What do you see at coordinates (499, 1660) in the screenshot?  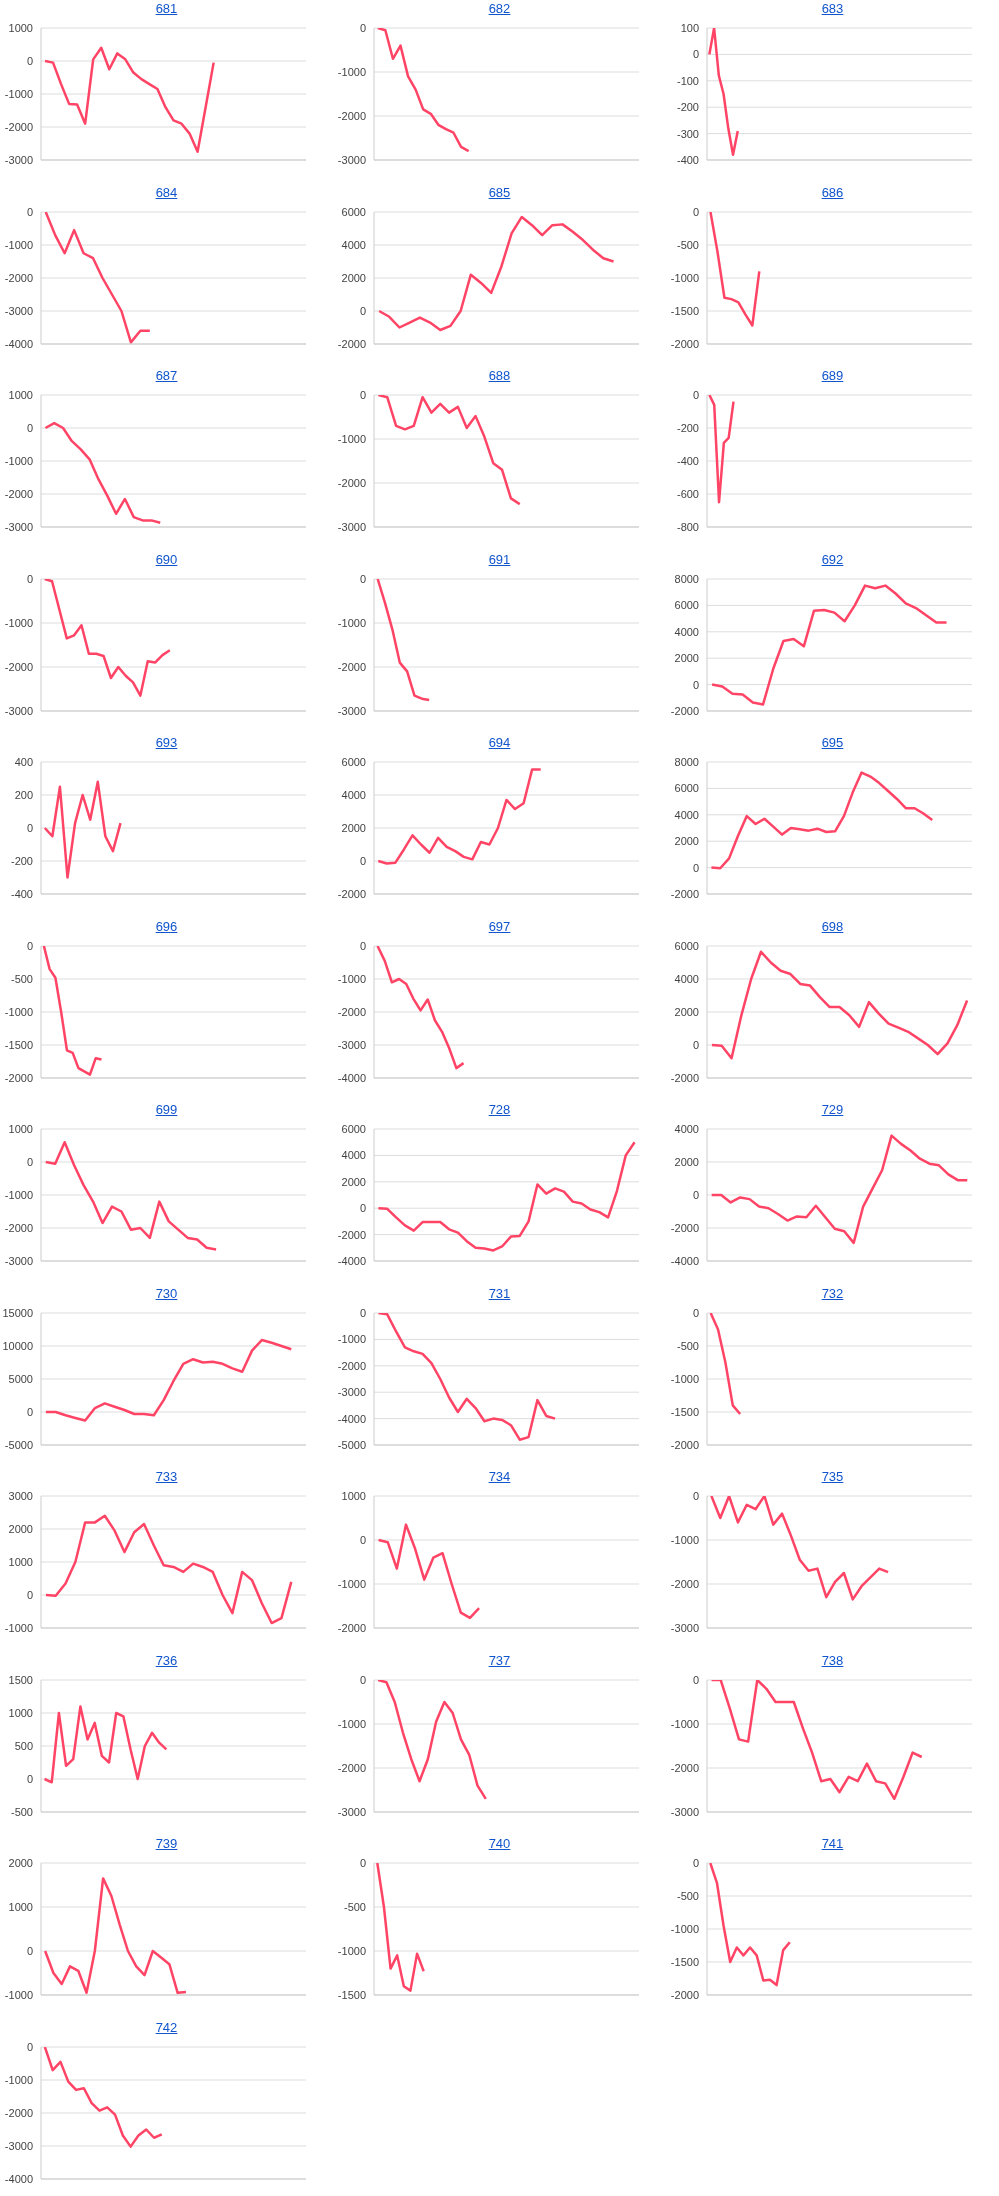 I see `chart-title: 737` at bounding box center [499, 1660].